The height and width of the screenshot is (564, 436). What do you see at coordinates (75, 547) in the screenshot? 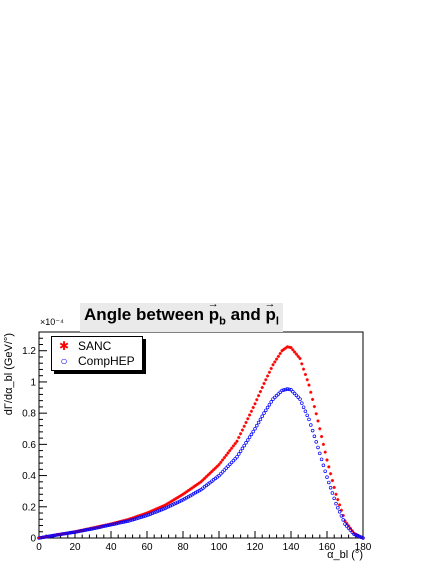
I see `x-tick-label: 20` at bounding box center [75, 547].